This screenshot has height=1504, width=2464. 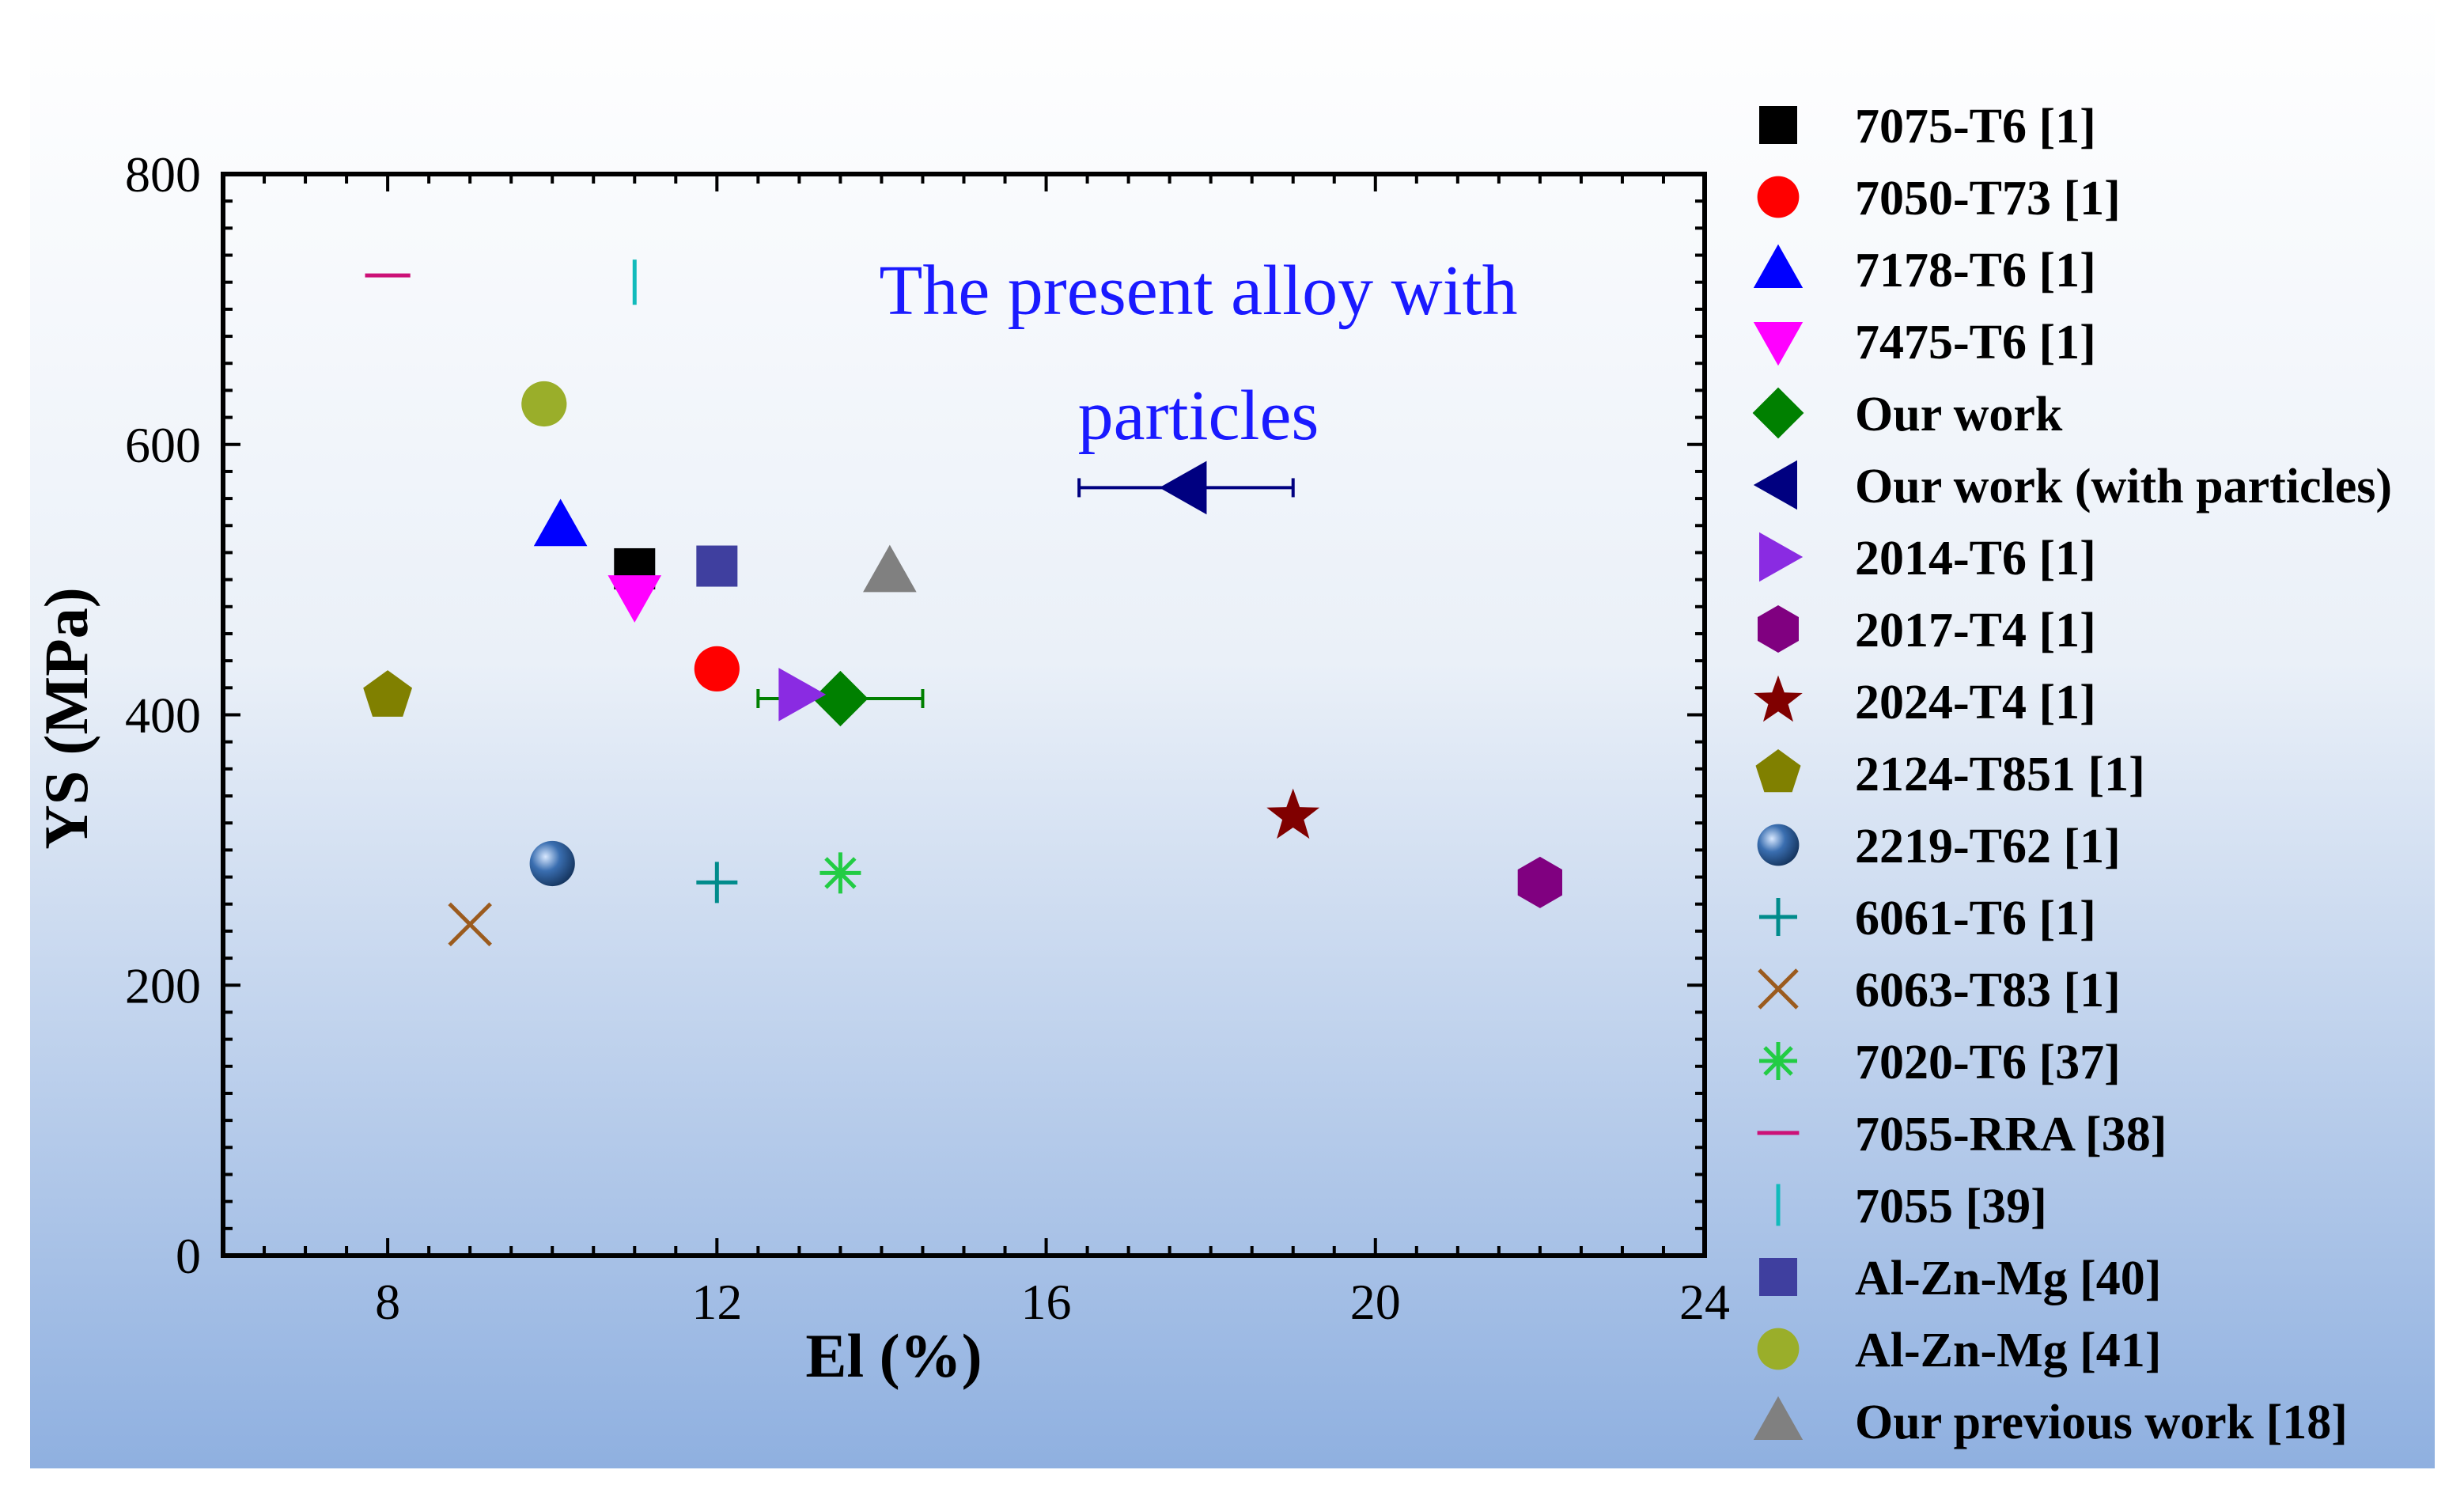 What do you see at coordinates (1375, 1302) in the screenshot?
I see `x-tick-label: 20` at bounding box center [1375, 1302].